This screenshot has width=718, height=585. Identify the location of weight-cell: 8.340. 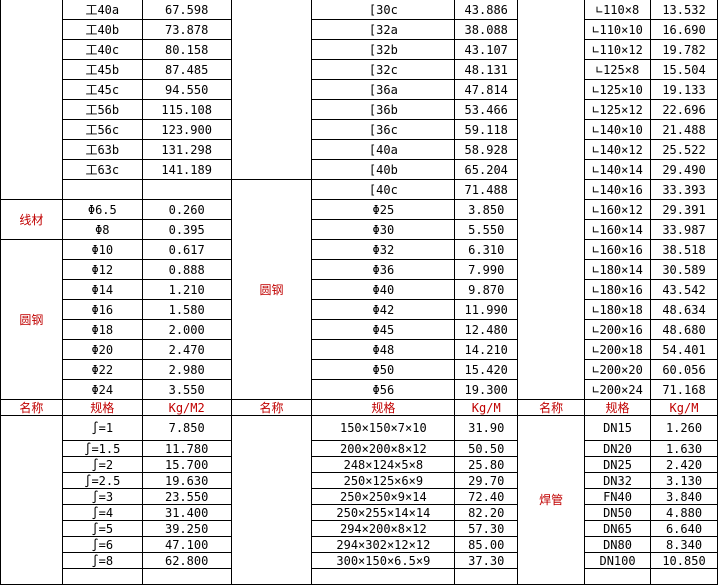
(684, 544).